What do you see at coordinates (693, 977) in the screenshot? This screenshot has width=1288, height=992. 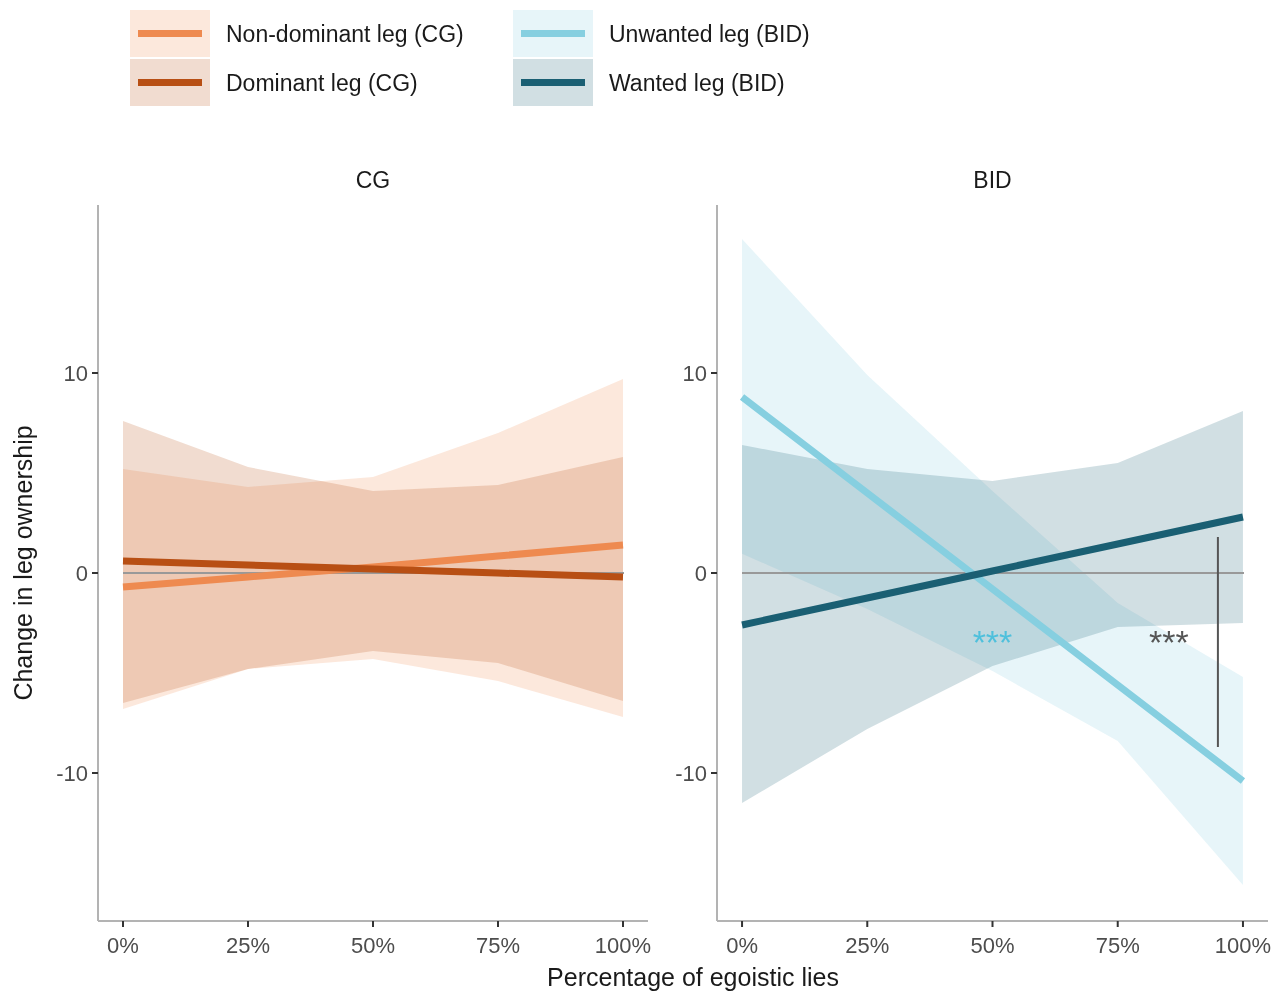 I see `x-axis-title: Percentage of egoistic lies` at bounding box center [693, 977].